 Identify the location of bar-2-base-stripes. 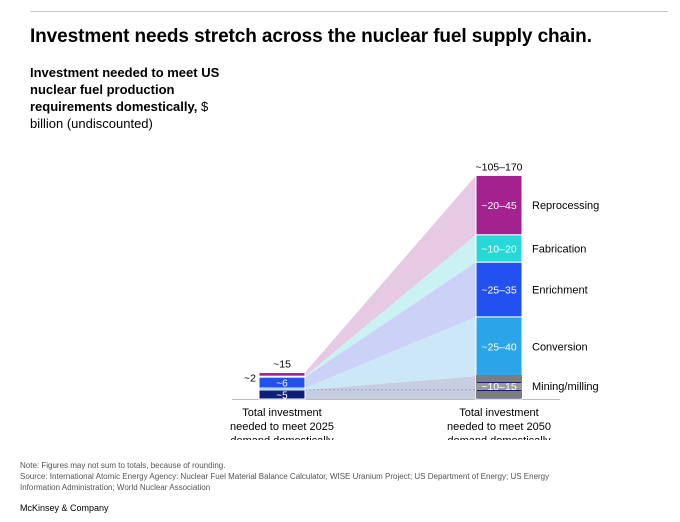
(499, 386).